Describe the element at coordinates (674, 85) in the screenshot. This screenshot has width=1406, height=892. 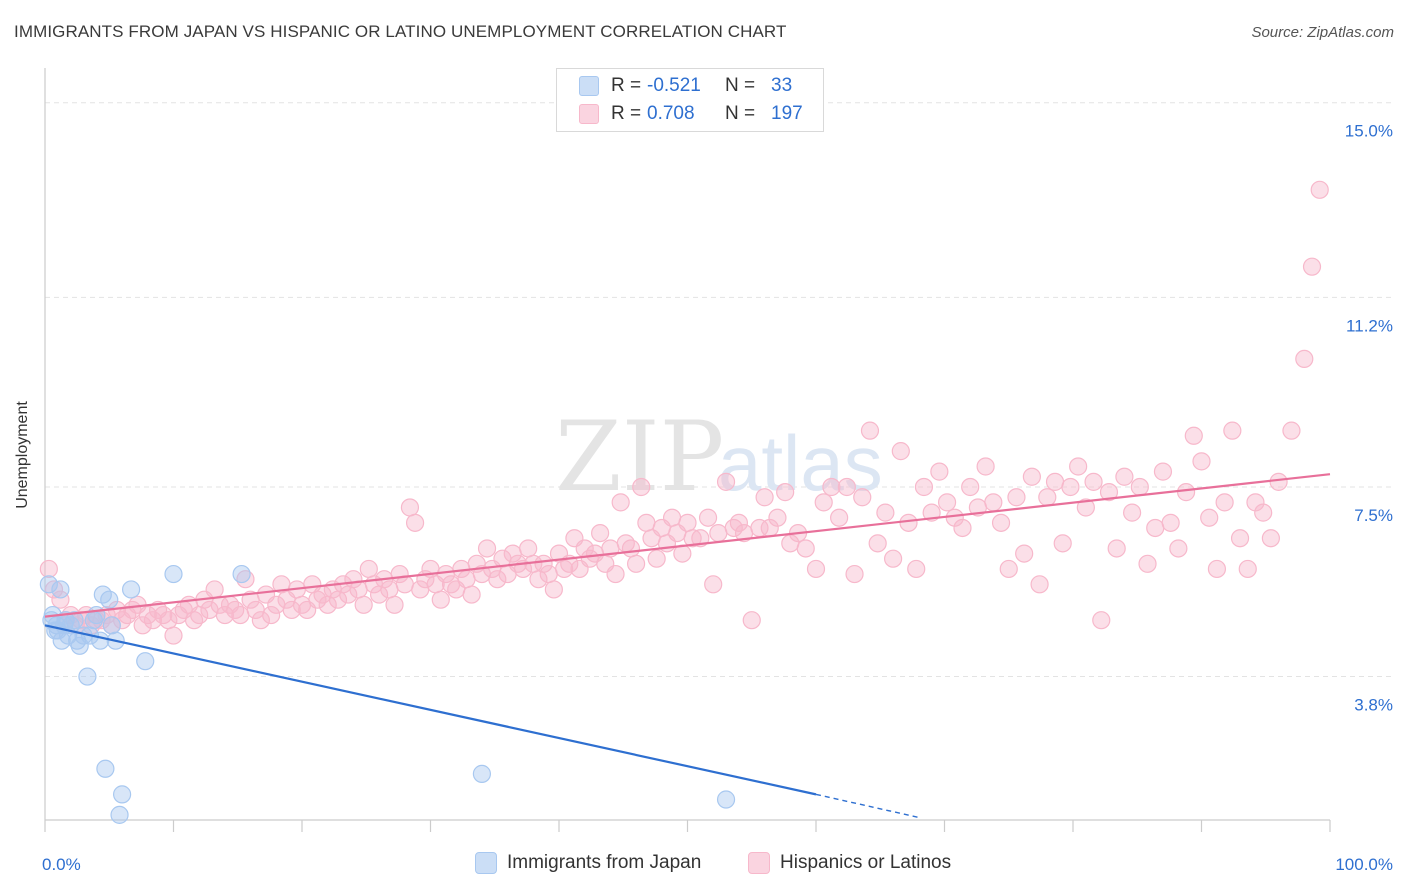
I see `r-value: -0.521` at that location.